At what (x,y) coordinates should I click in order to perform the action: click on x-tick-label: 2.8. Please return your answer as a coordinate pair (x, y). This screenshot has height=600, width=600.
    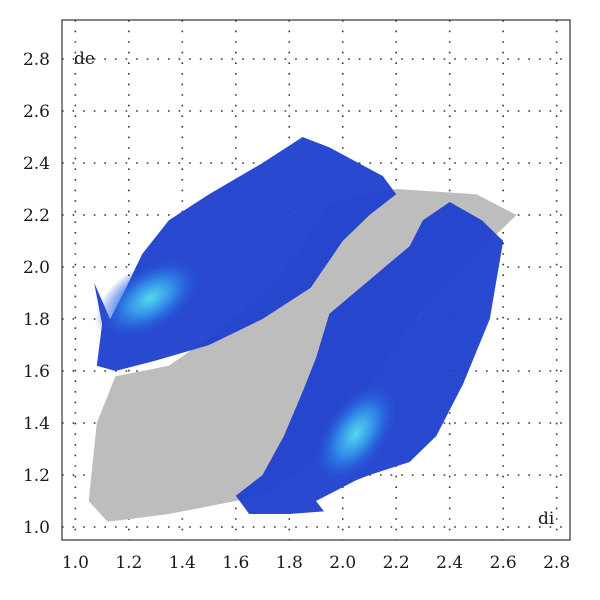
    Looking at the image, I should click on (556, 563).